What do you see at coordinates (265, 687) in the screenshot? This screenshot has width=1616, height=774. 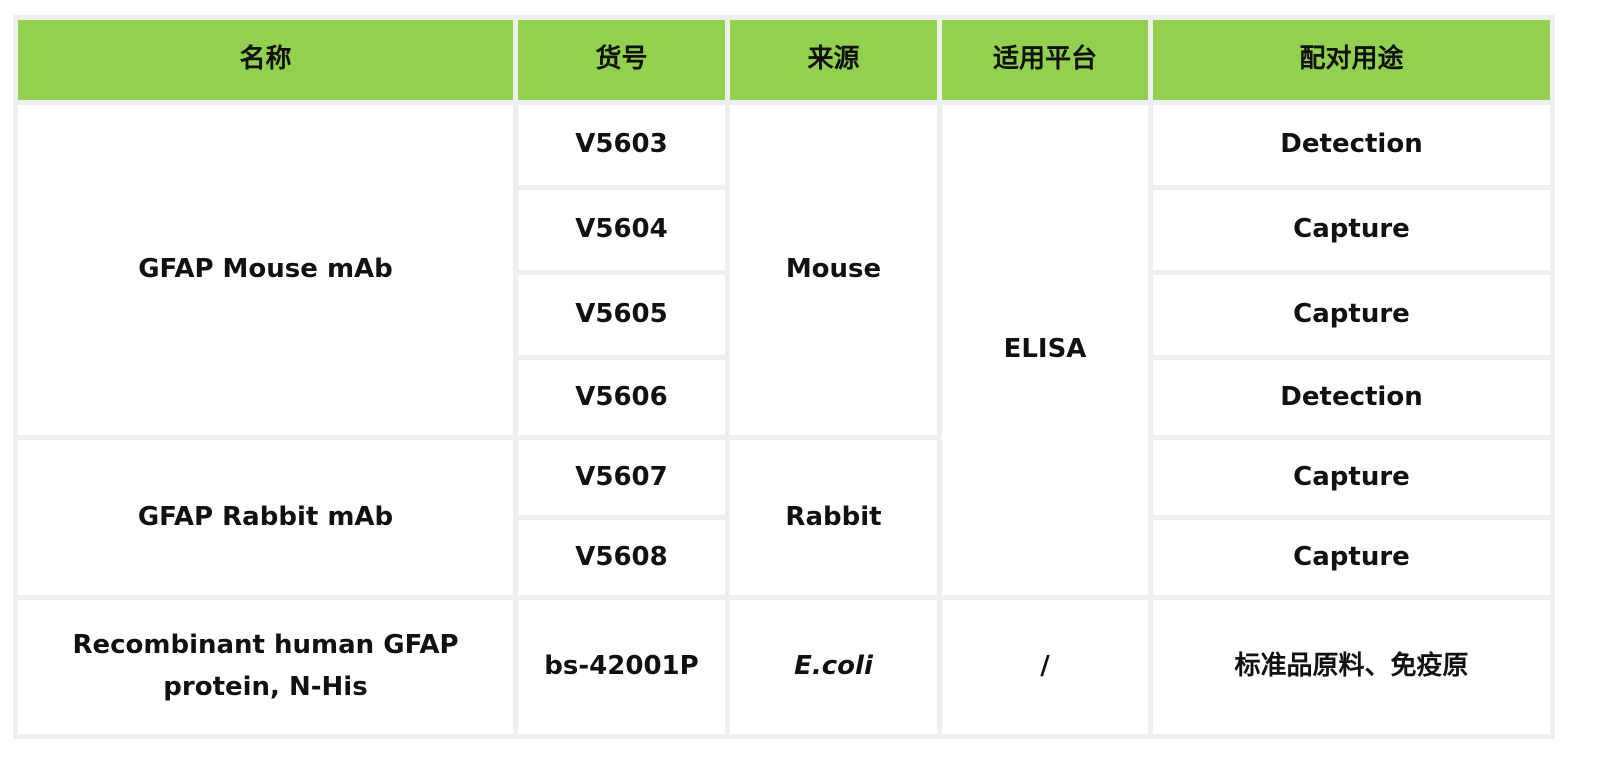 I see `name-line-2: protein, N-His` at bounding box center [265, 687].